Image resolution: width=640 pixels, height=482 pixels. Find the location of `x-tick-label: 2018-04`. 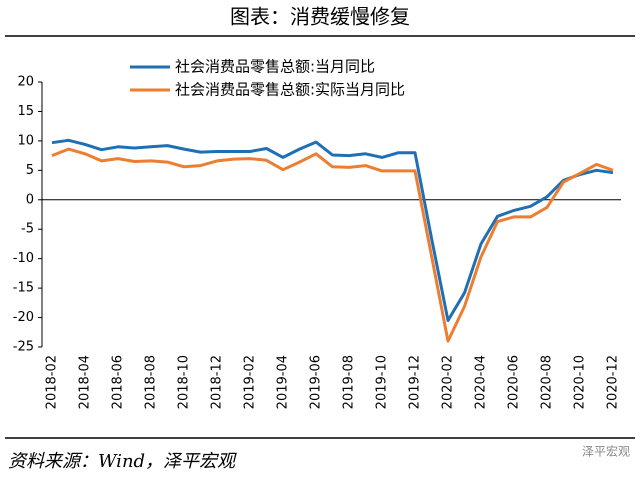

x-tick-label: 2018-04 is located at coordinates (85, 382).